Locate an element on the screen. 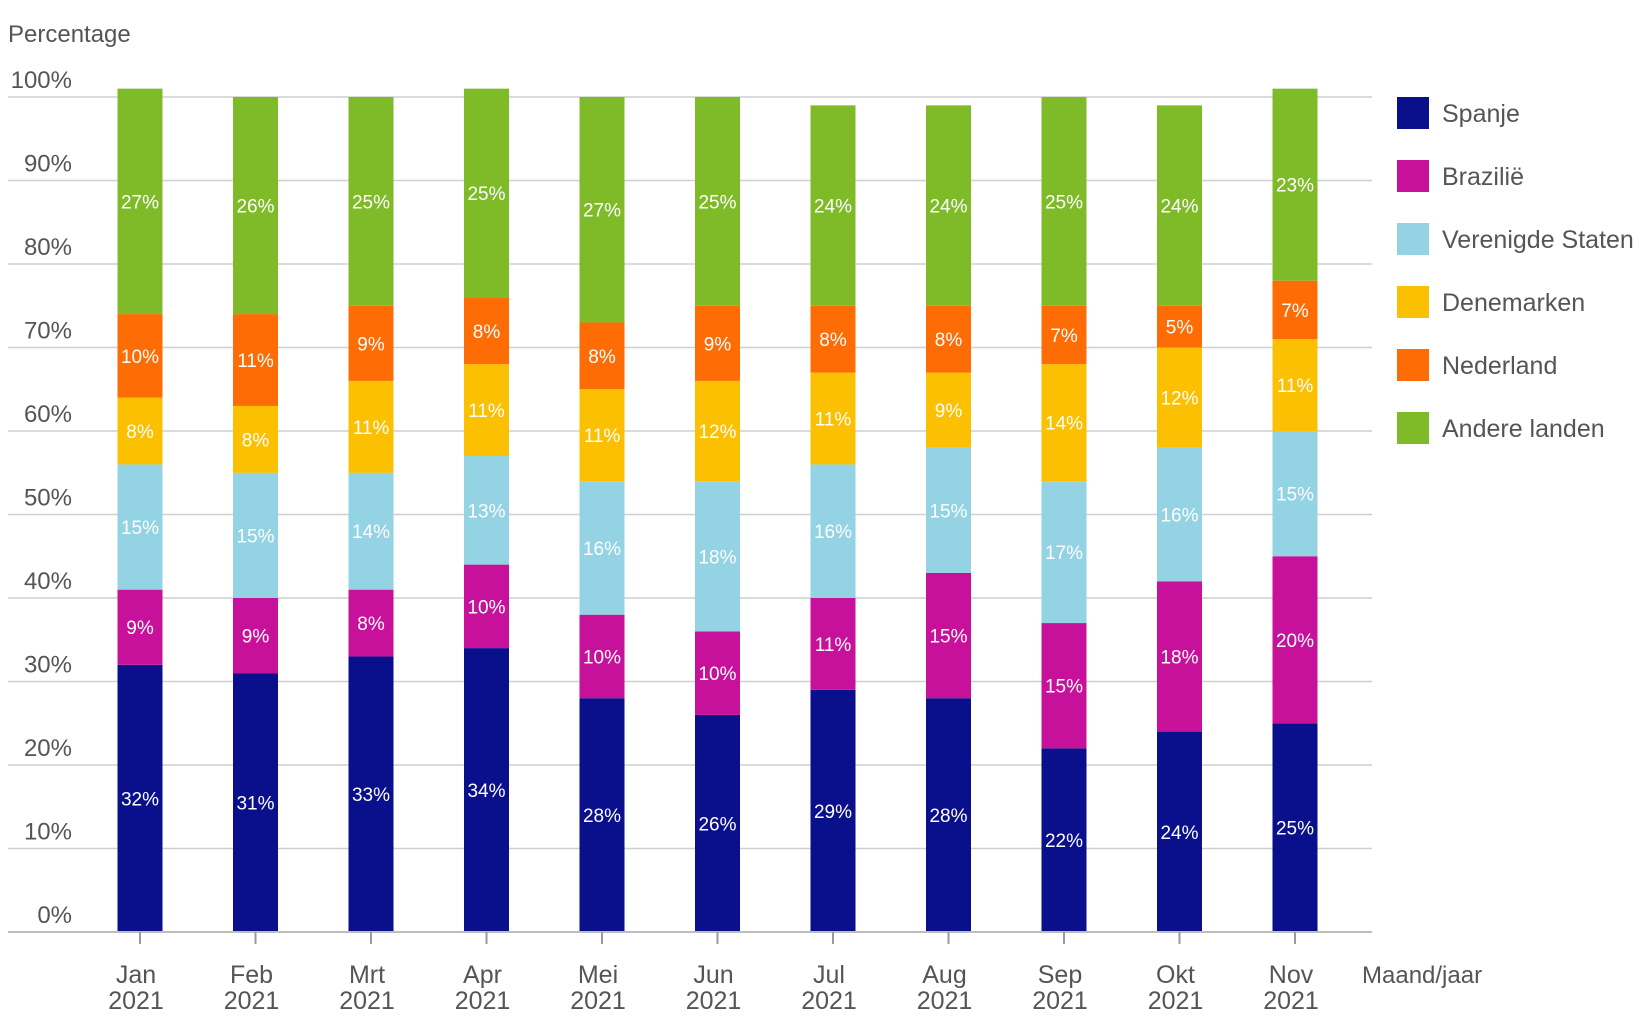 Image resolution: width=1642 pixels, height=1033 pixels. data-label: 11% is located at coordinates (1295, 386).